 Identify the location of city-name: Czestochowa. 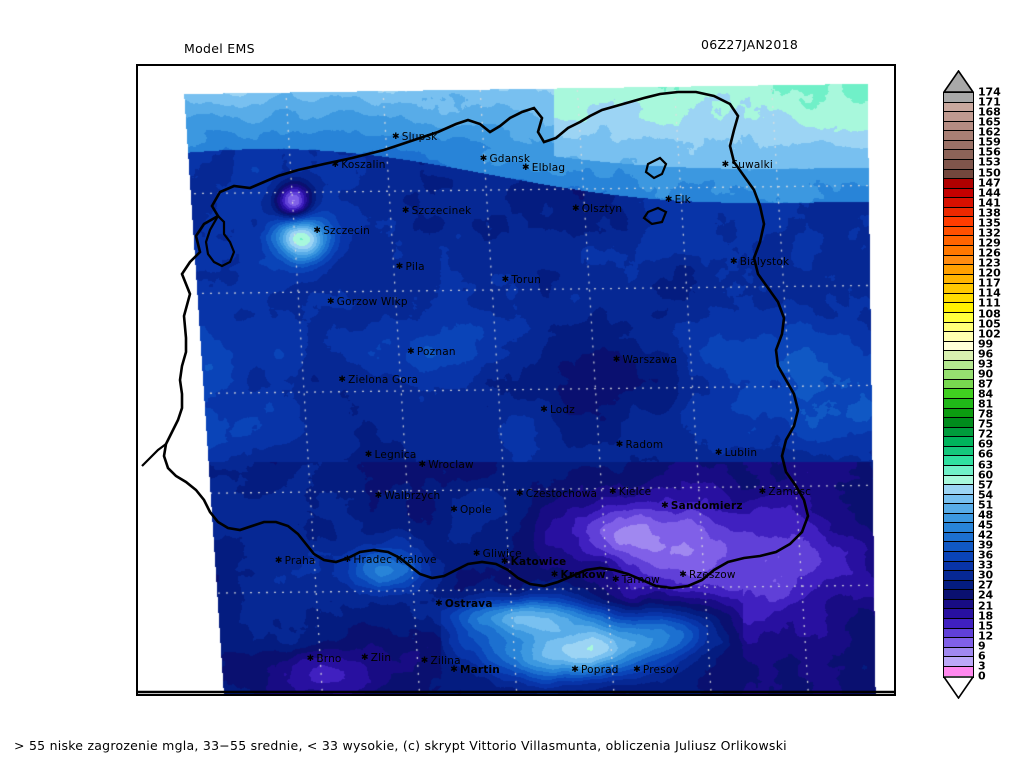
(561, 493).